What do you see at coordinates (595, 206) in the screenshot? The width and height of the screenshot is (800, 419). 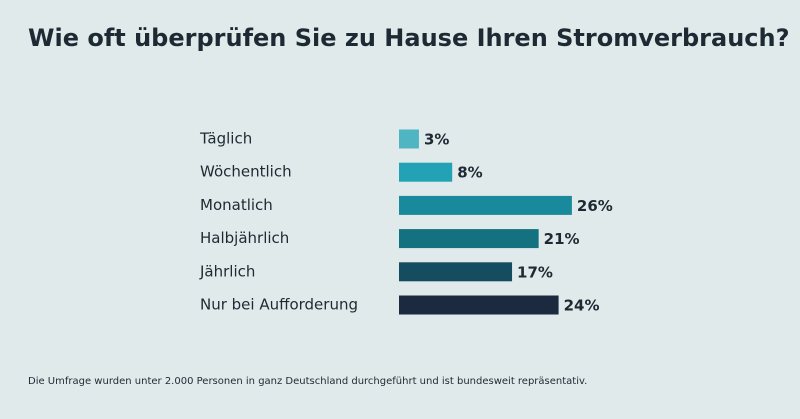 I see `value-label: 26%` at bounding box center [595, 206].